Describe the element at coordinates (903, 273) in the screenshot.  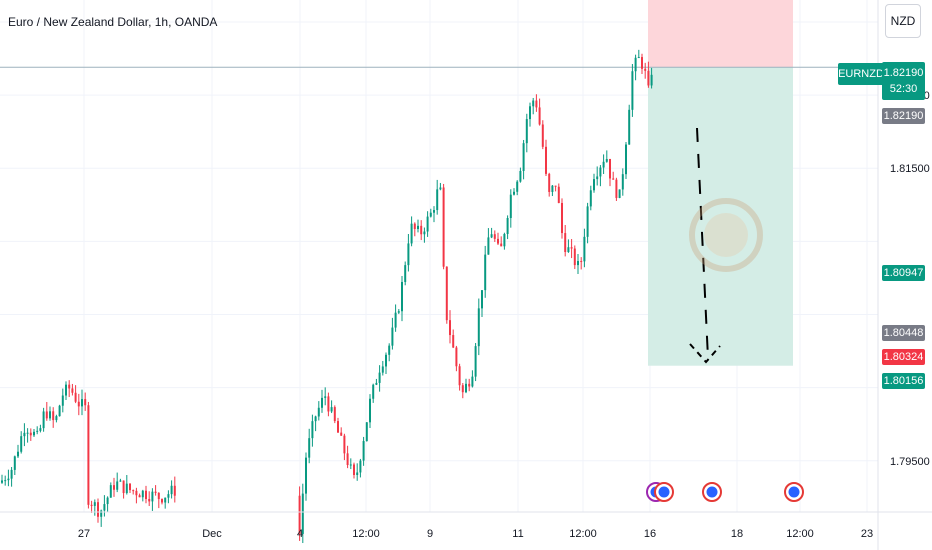
I see `crosshair-price-tag: 1.80947` at that location.